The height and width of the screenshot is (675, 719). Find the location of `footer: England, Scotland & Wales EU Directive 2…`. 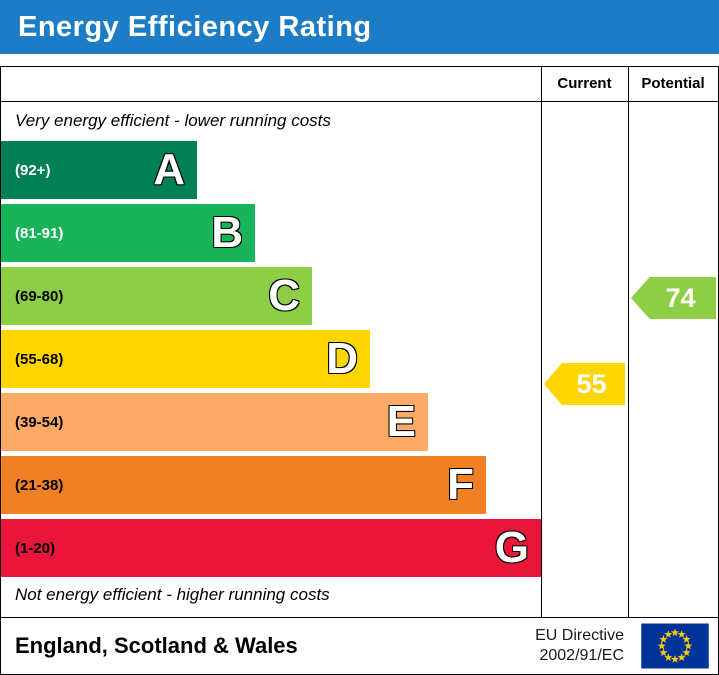

footer: England, Scotland & Wales EU Directive 2… is located at coordinates (359, 646).